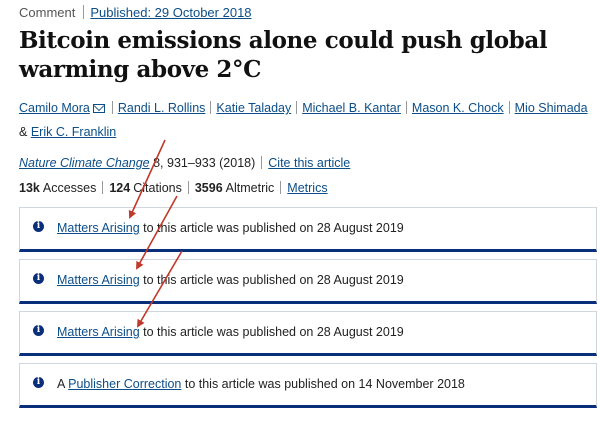  I want to click on citation-details: 8, 931–933 (2018), so click(204, 163).